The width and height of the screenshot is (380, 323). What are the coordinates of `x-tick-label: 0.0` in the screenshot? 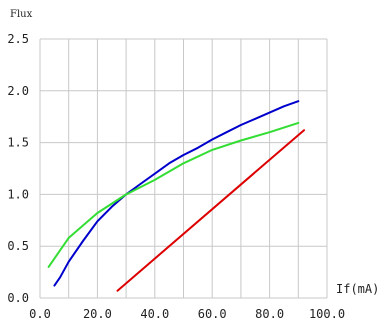 It's located at (40, 314).